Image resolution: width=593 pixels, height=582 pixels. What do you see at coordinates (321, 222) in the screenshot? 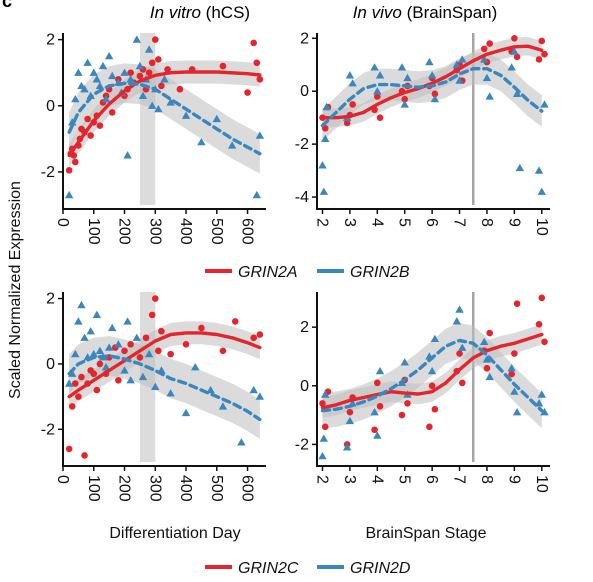
I see `x-tick-label: 2` at bounding box center [321, 222].